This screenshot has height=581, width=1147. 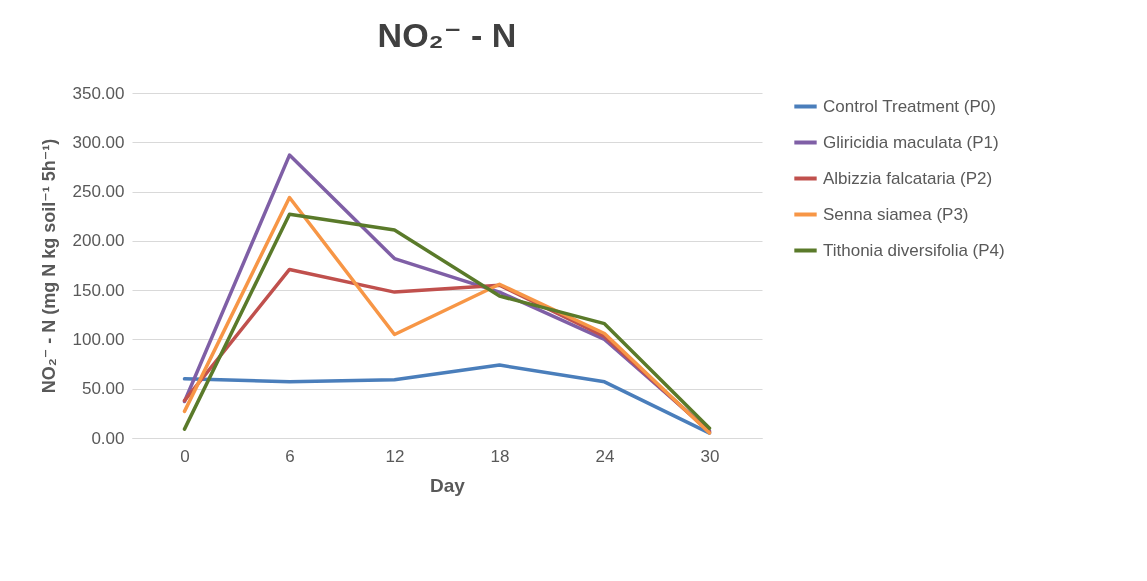 What do you see at coordinates (710, 456) in the screenshot?
I see `x-tick-label: 30` at bounding box center [710, 456].